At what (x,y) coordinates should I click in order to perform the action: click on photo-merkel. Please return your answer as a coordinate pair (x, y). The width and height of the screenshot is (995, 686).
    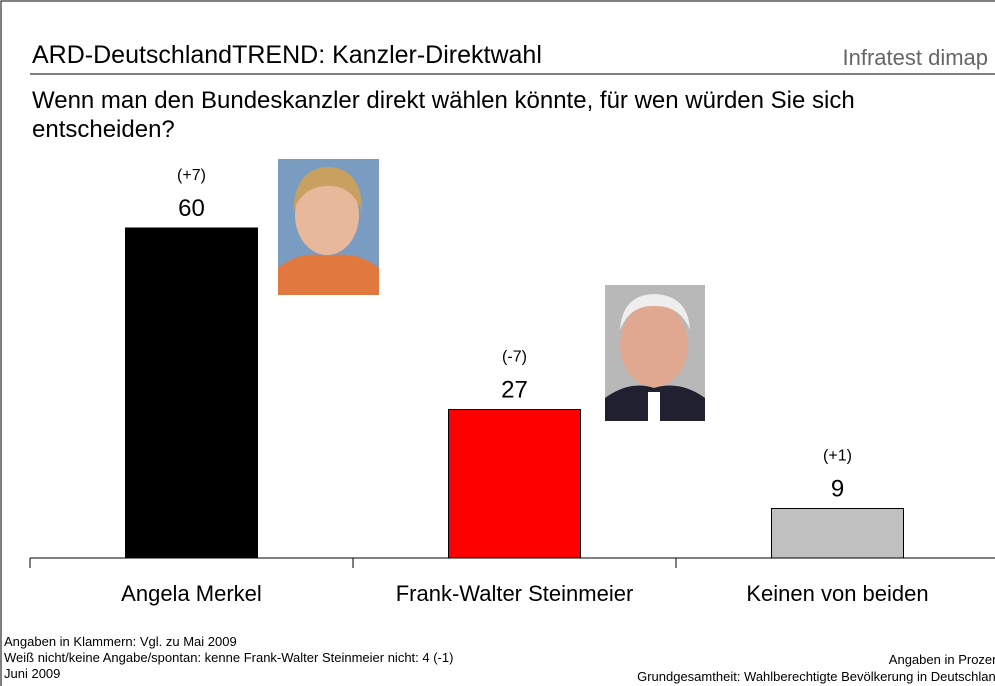
    Looking at the image, I should click on (328, 227).